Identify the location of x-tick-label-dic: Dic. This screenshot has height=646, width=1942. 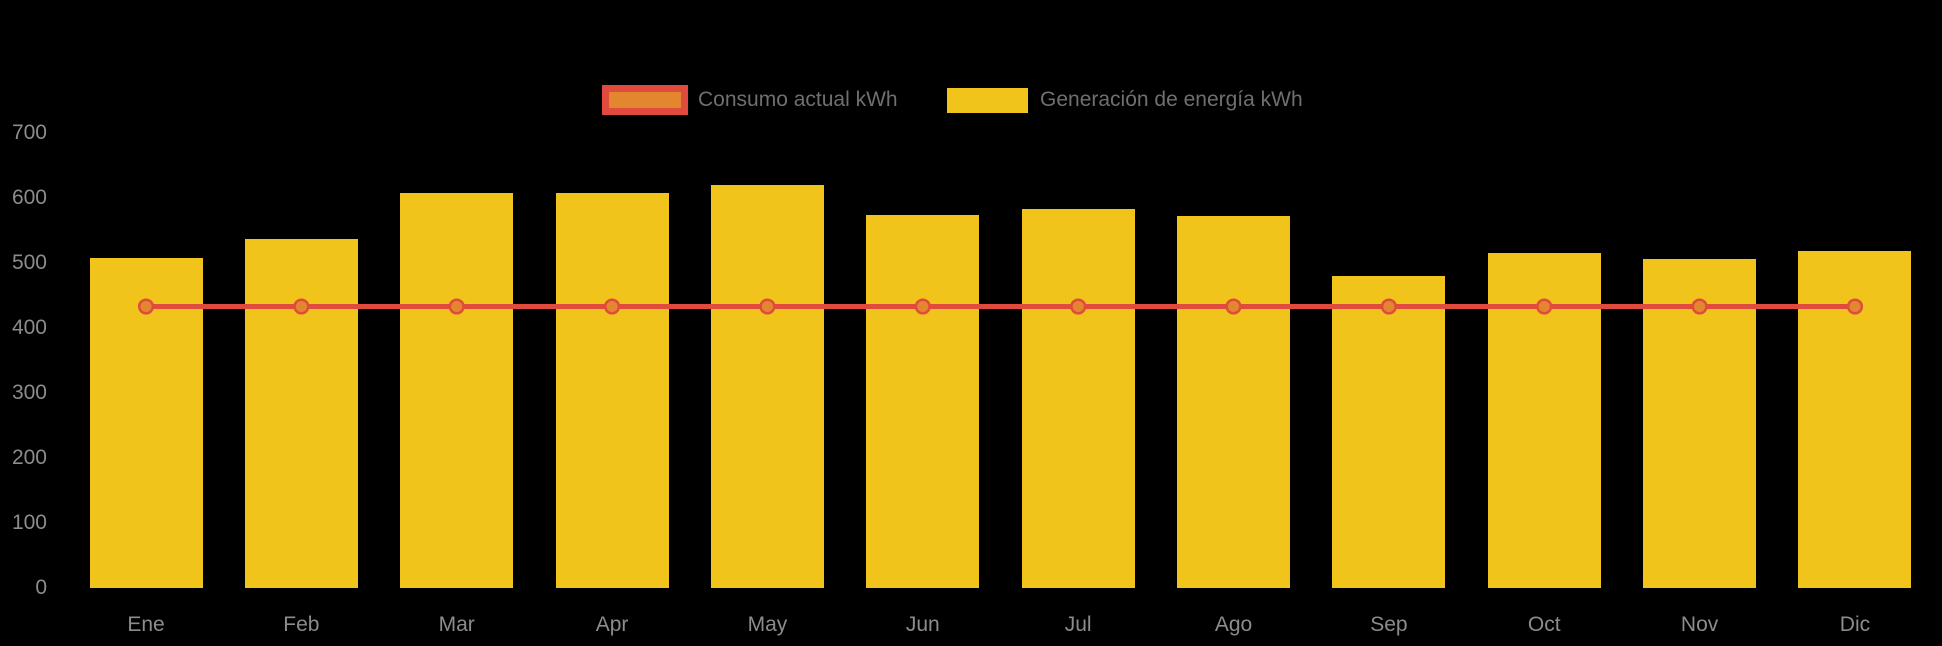
(1855, 624).